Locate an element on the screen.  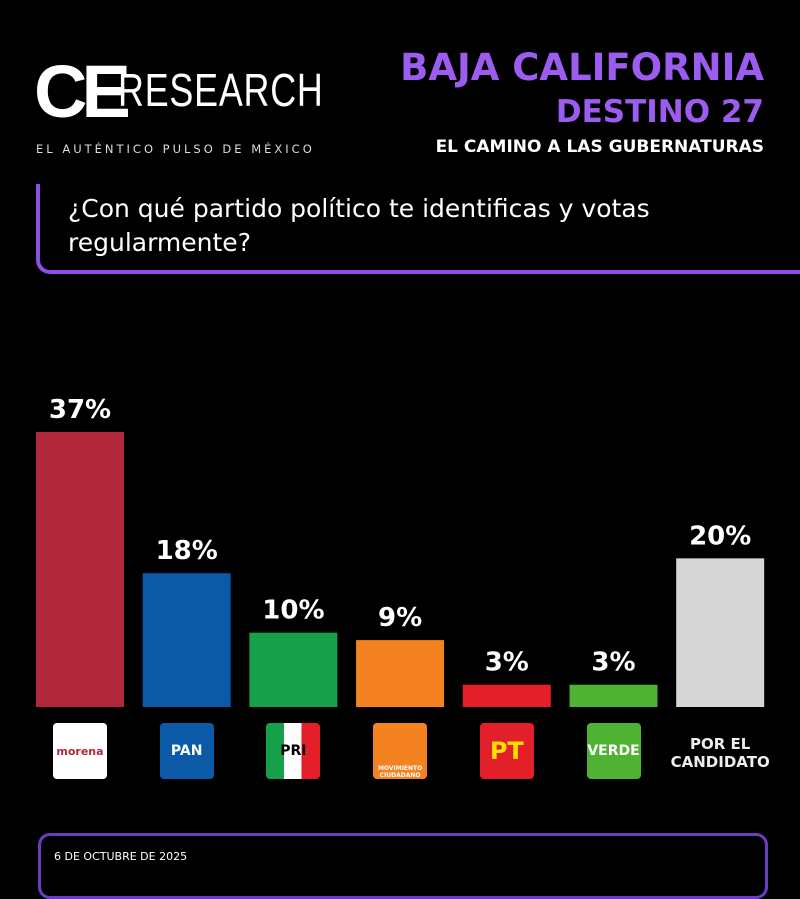
category-label: PRI is located at coordinates (293, 751).